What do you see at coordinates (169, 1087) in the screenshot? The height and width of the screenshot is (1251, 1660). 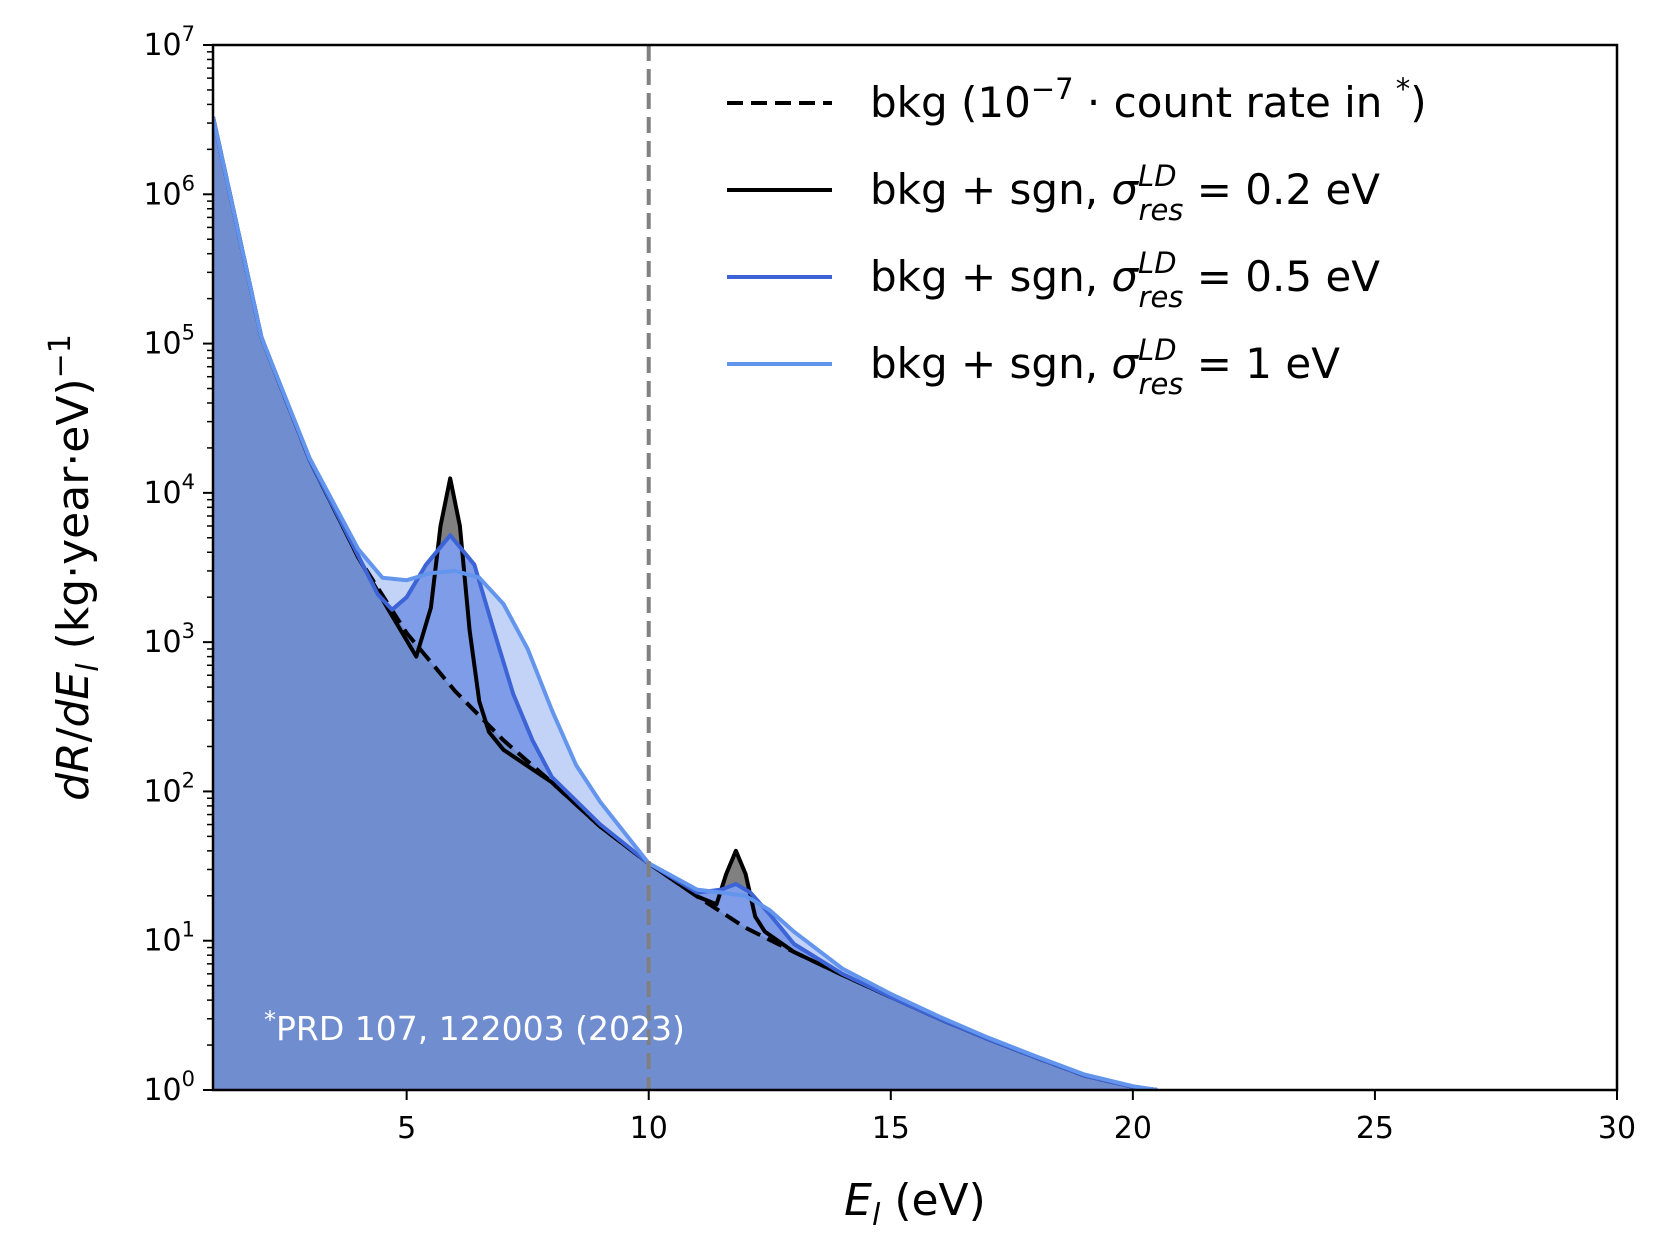 I see `y-tick-label-0: 10⁰` at bounding box center [169, 1087].